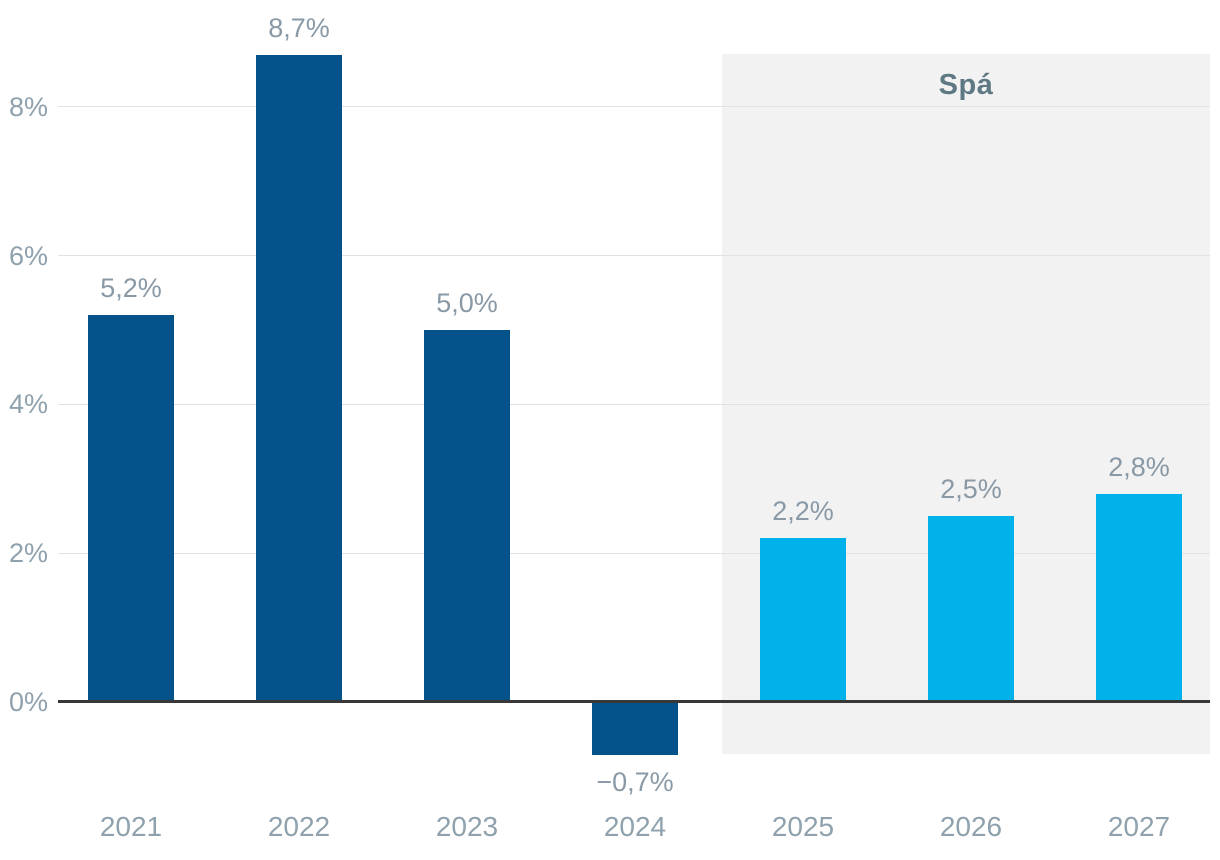 This screenshot has width=1220, height=860. What do you see at coordinates (467, 303) in the screenshot?
I see `bar-value-label-2023: 5,0%` at bounding box center [467, 303].